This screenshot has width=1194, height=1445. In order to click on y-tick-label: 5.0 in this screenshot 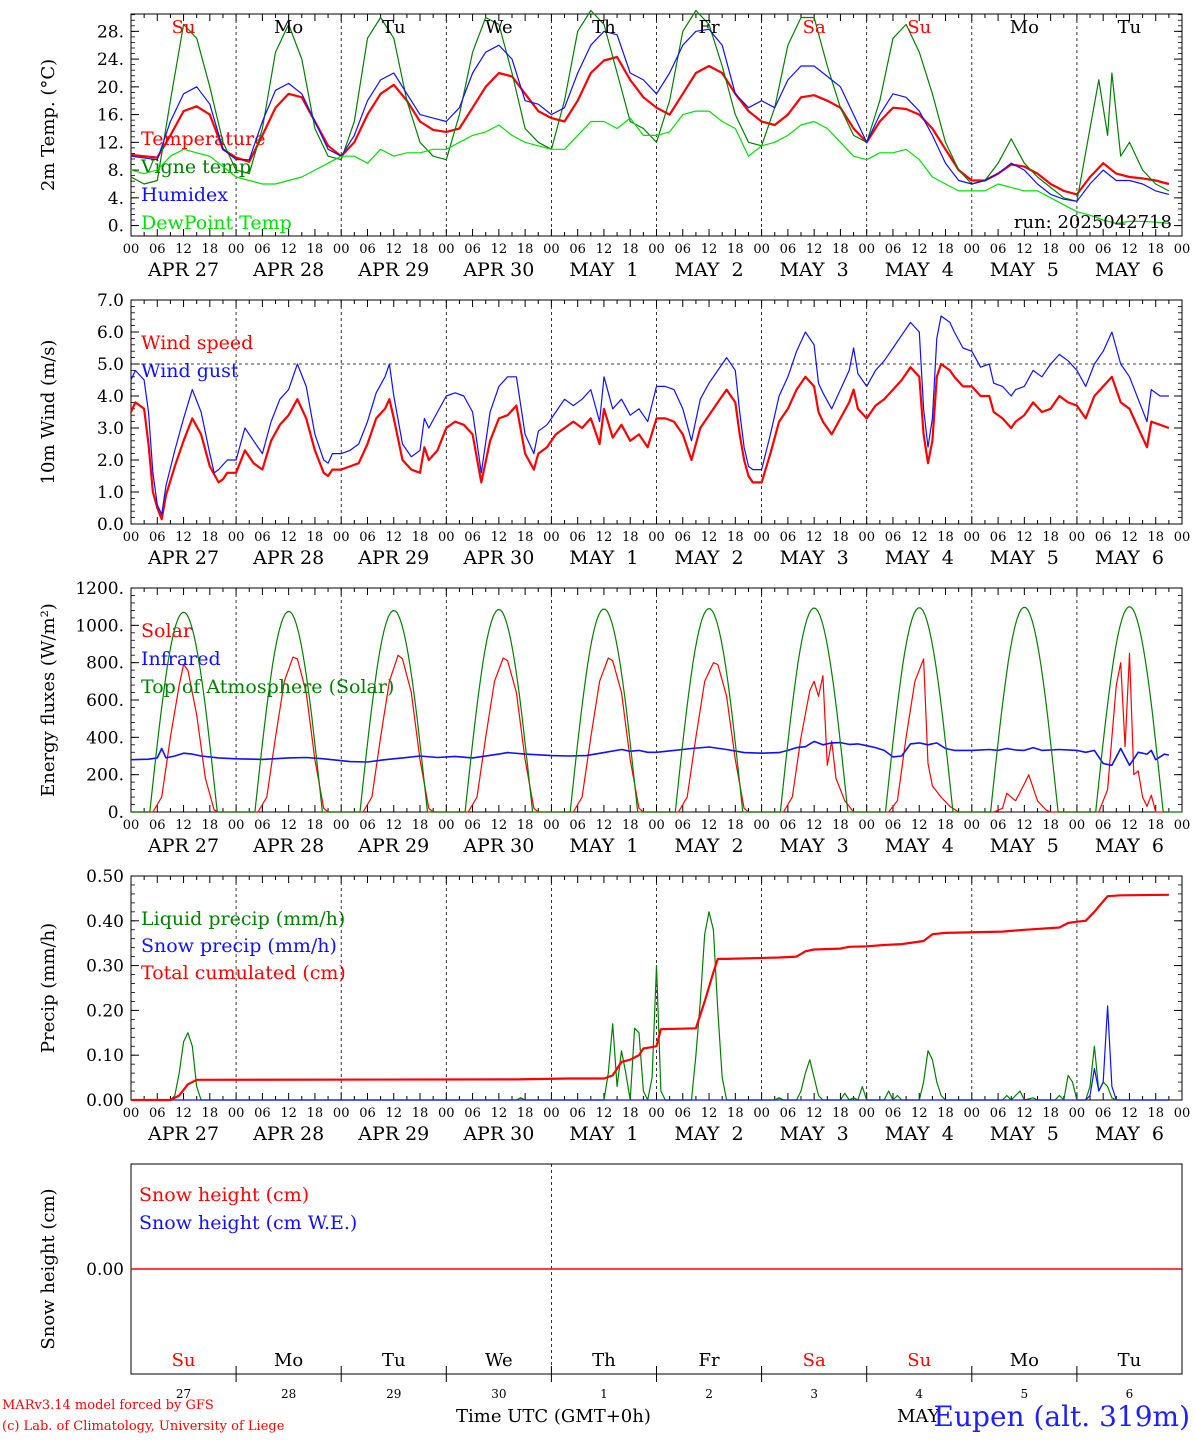, I will do `click(110, 365)`.